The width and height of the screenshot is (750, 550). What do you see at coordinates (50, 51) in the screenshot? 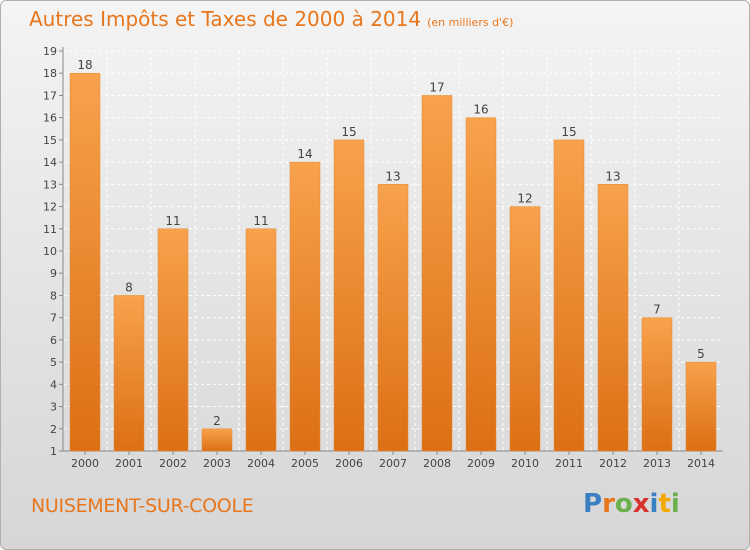
I see `y-tick-label: 19` at bounding box center [50, 51].